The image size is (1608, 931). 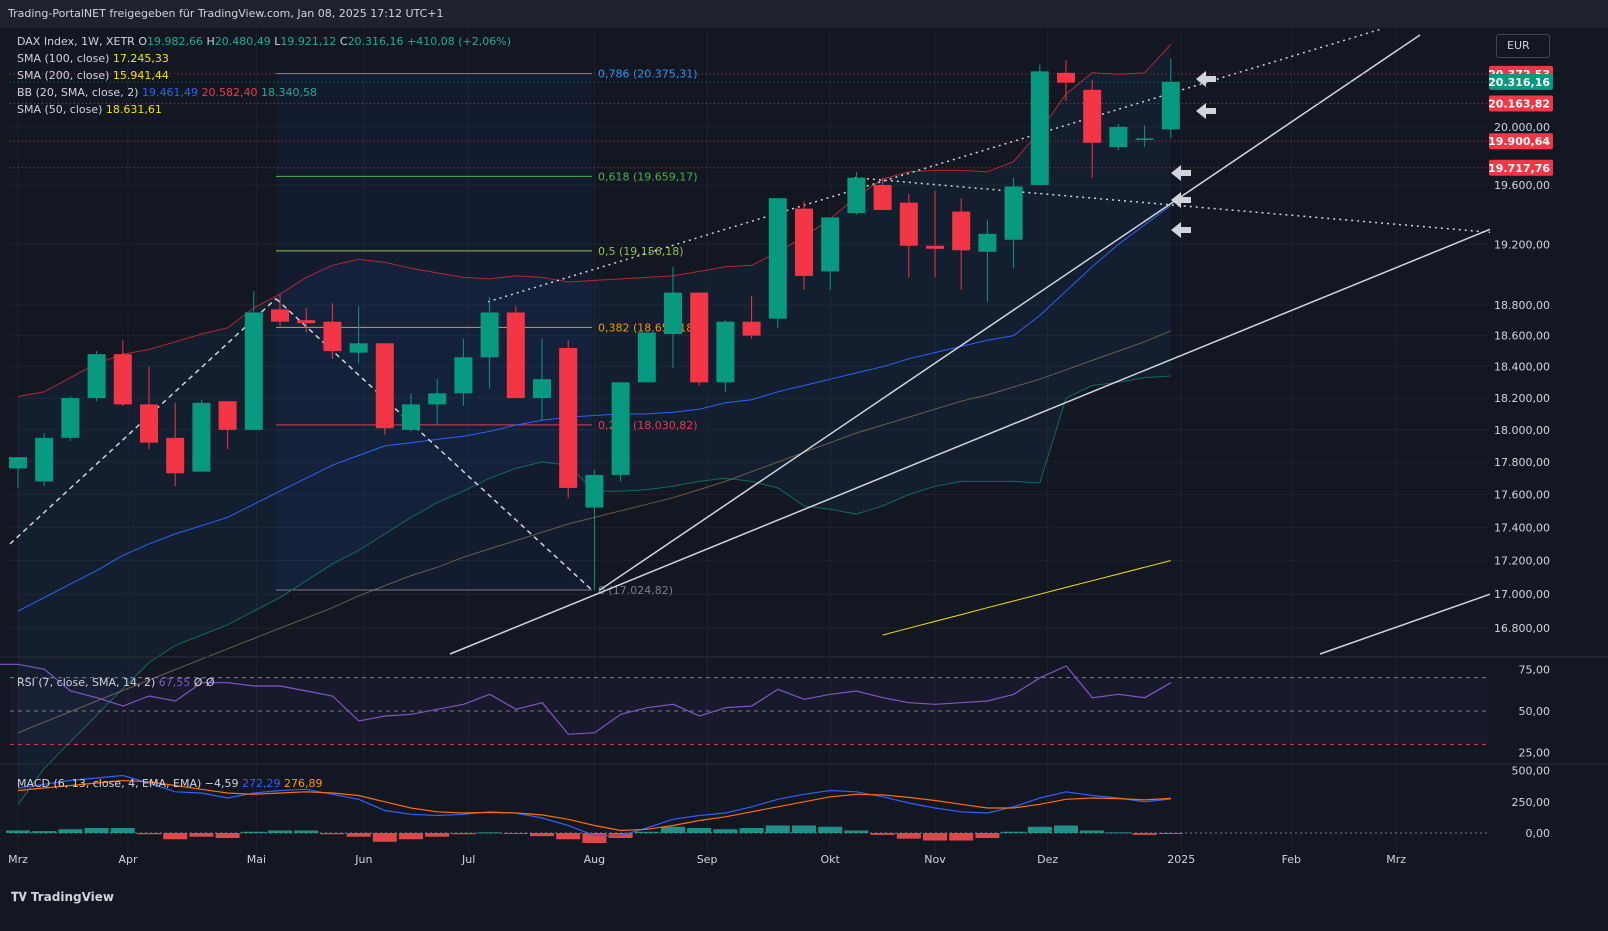 What do you see at coordinates (641, 251) in the screenshot?
I see `fib-level-label: 0,5 (19.156,18)` at bounding box center [641, 251].